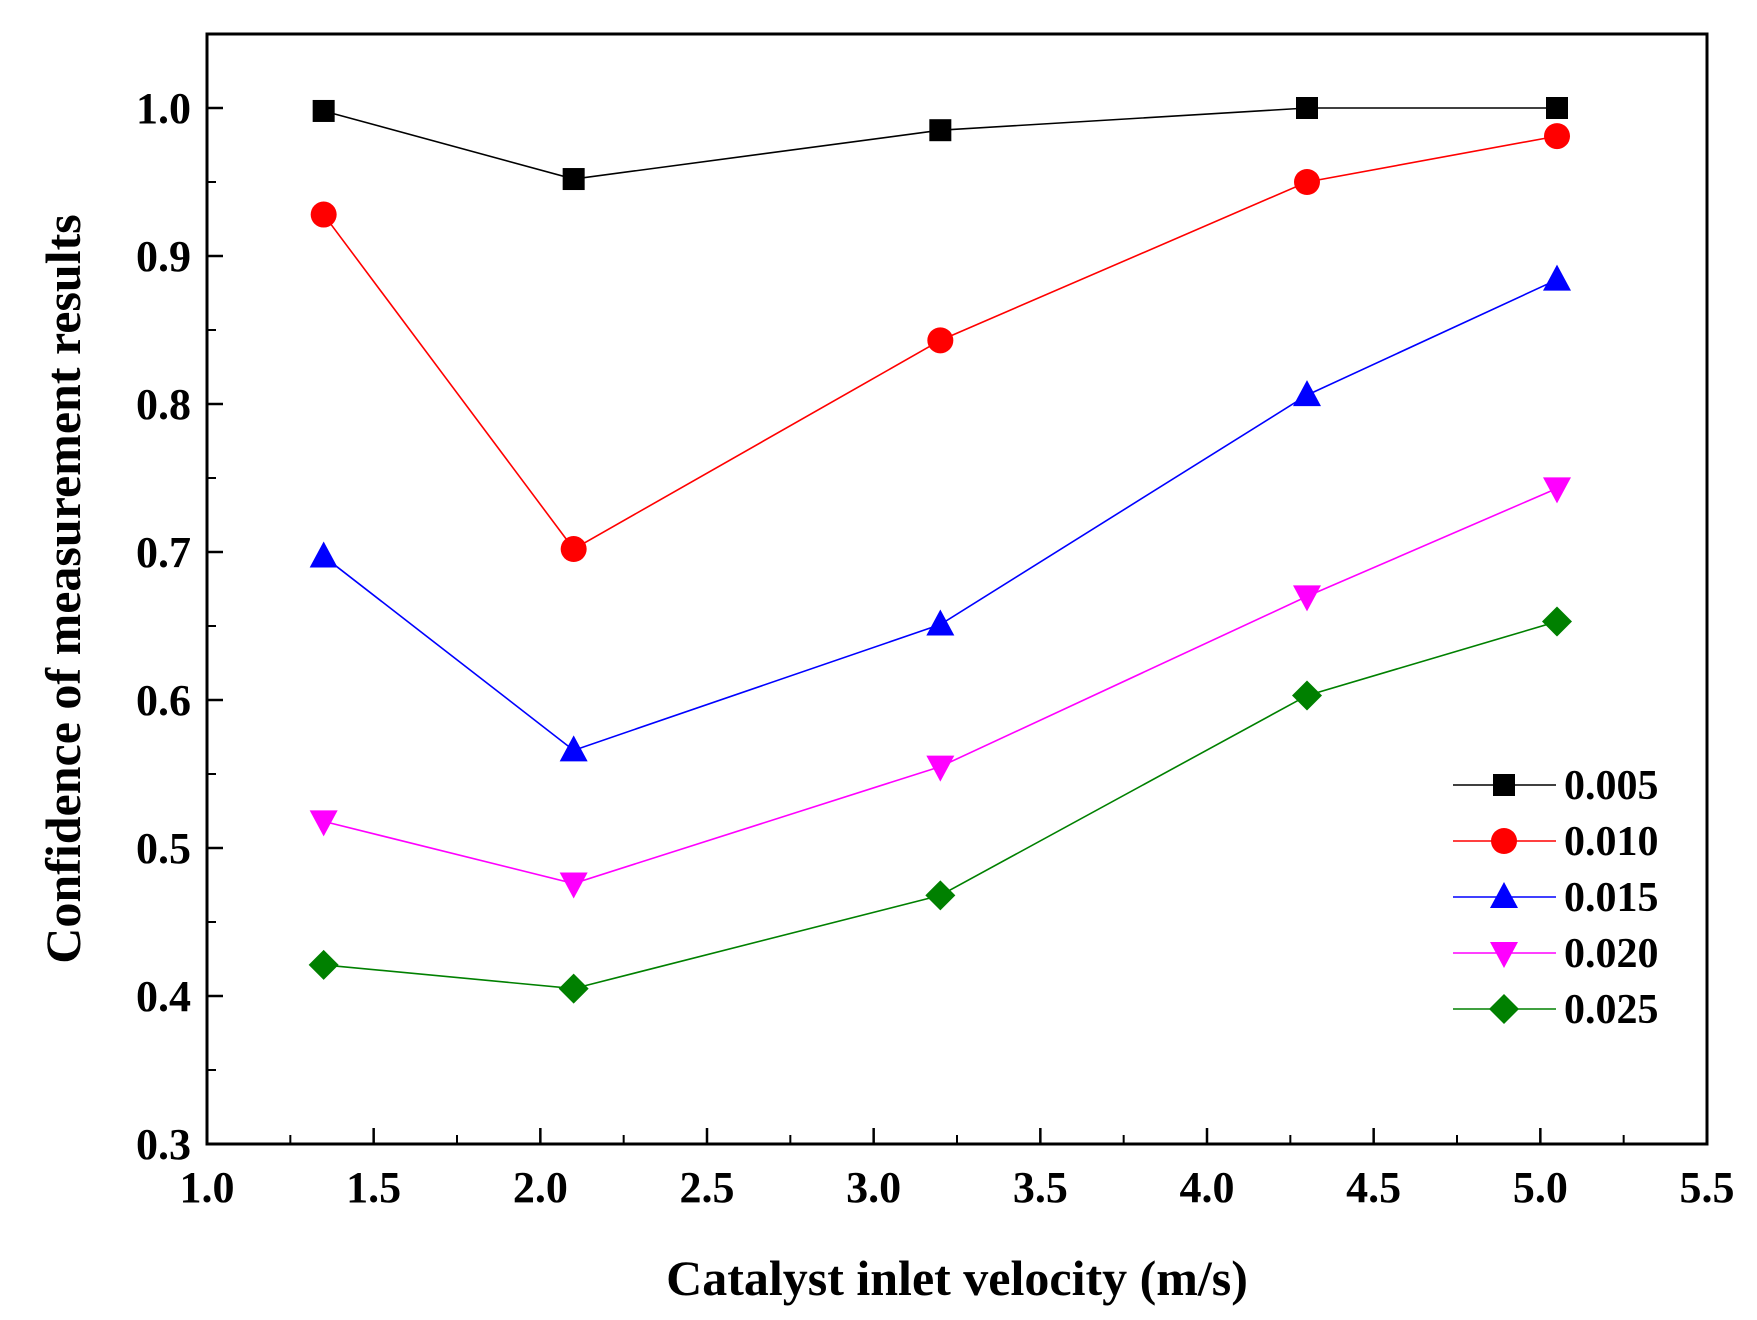  What do you see at coordinates (179, 626) in the screenshot?
I see `y-axis: 0.3 0.4 0.5 0.6 0.7 0.8 0.9 1.0` at bounding box center [179, 626].